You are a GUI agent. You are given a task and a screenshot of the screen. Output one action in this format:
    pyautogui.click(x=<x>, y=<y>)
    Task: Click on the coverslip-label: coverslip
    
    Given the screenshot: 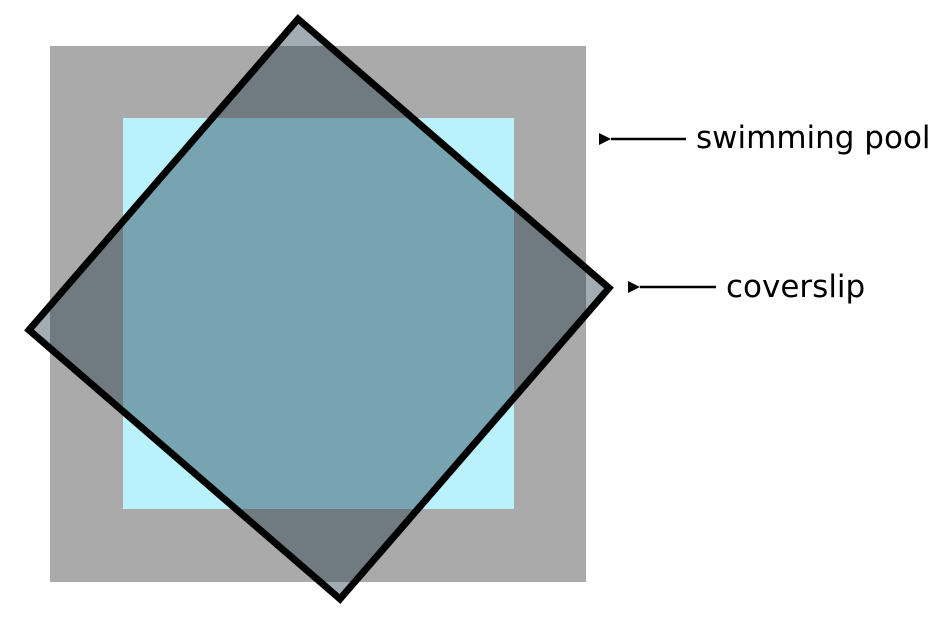 What is the action you would take?
    pyautogui.click(x=795, y=287)
    